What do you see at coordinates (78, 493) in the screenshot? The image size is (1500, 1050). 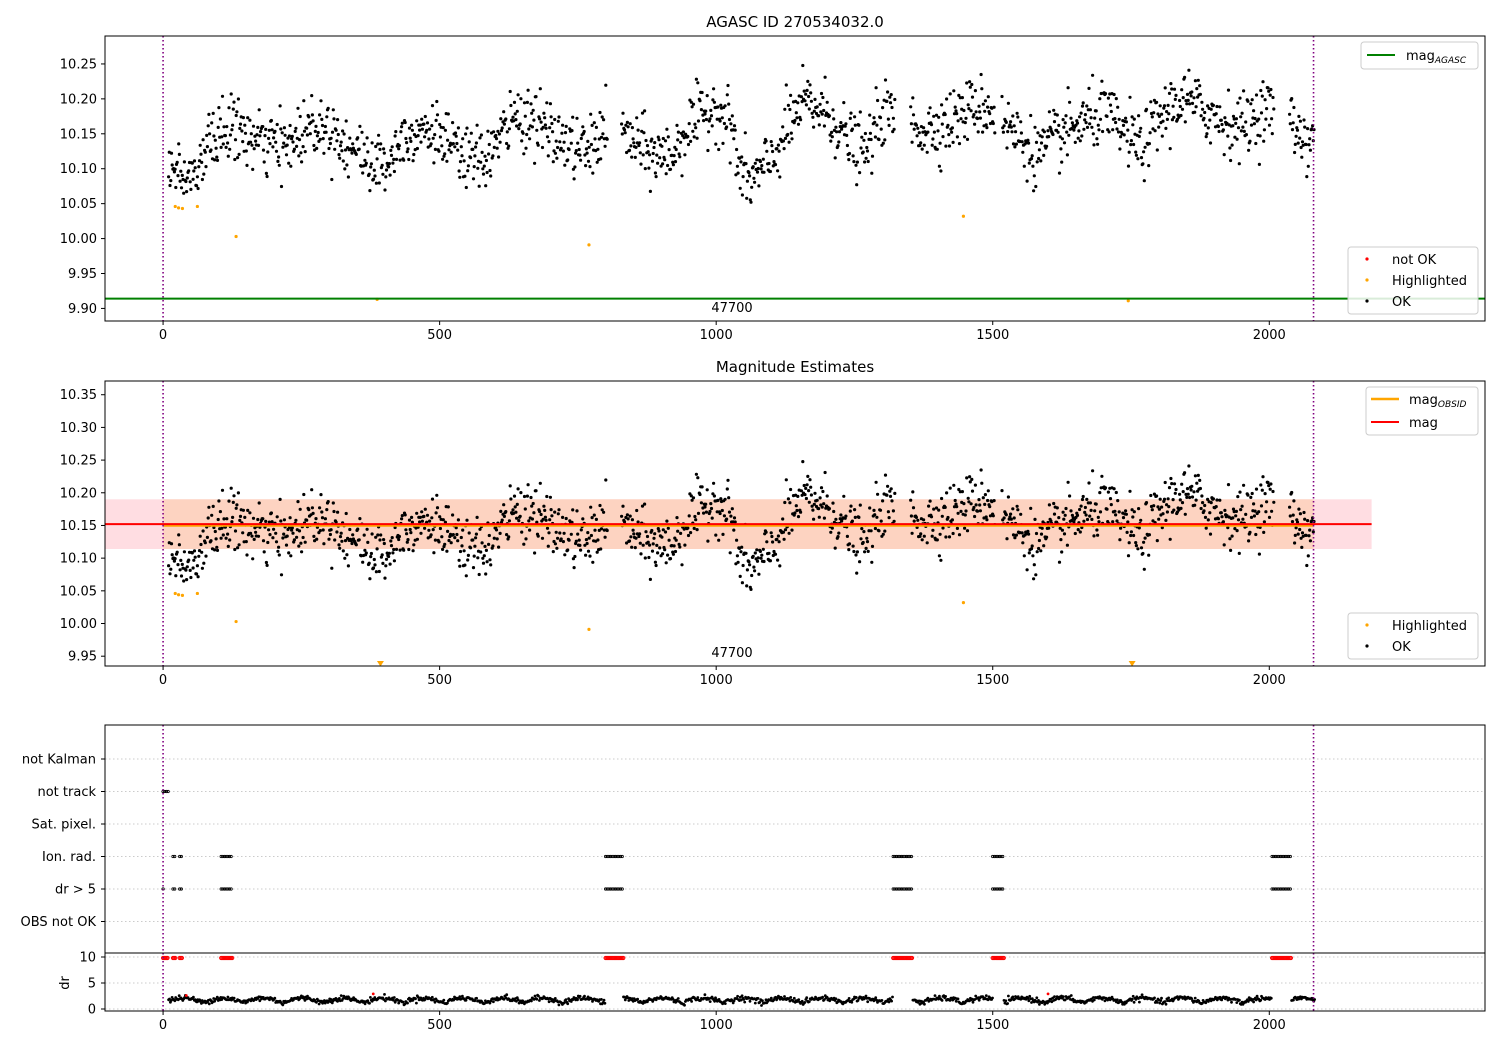 I see `y-tick-label: 10.20` at bounding box center [78, 493].